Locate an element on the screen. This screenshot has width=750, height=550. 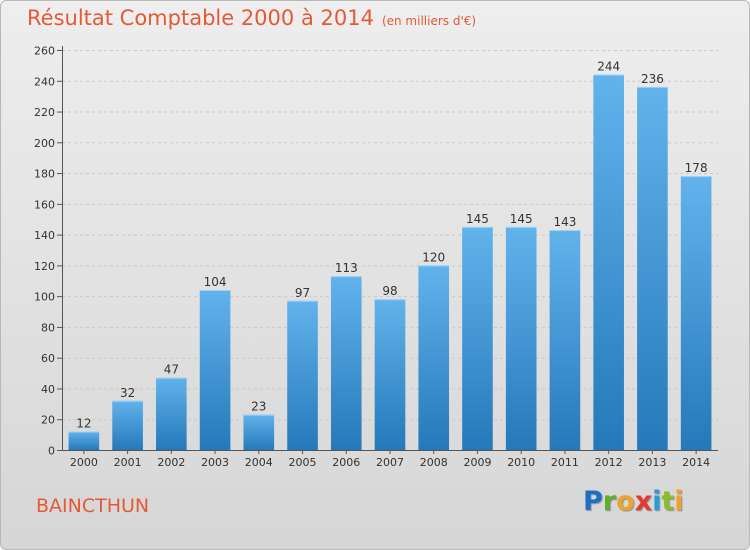
bar-value-label: 143 is located at coordinates (564, 222).